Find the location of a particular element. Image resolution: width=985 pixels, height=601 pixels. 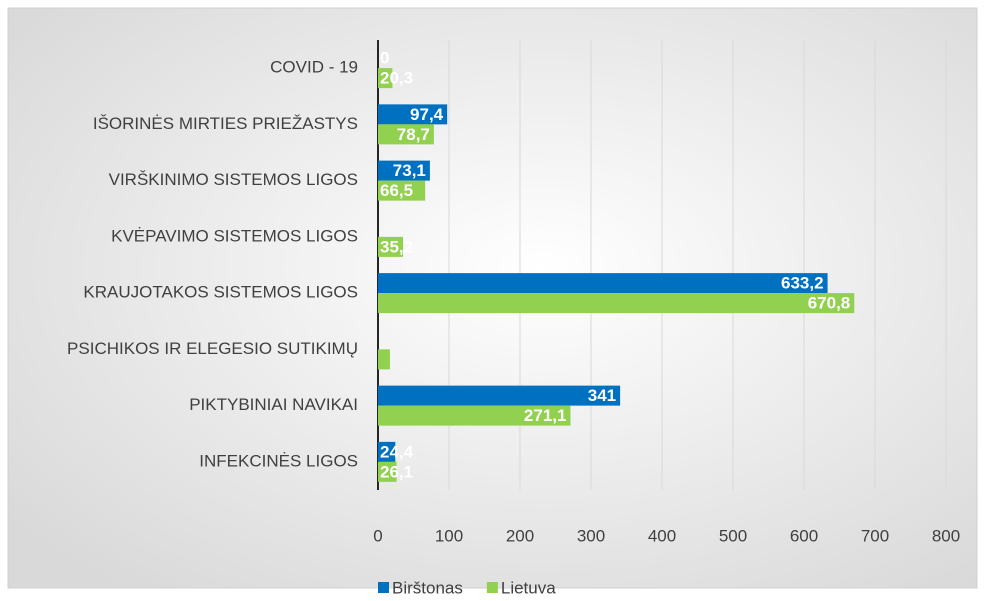

data-label: 0 is located at coordinates (384, 58).